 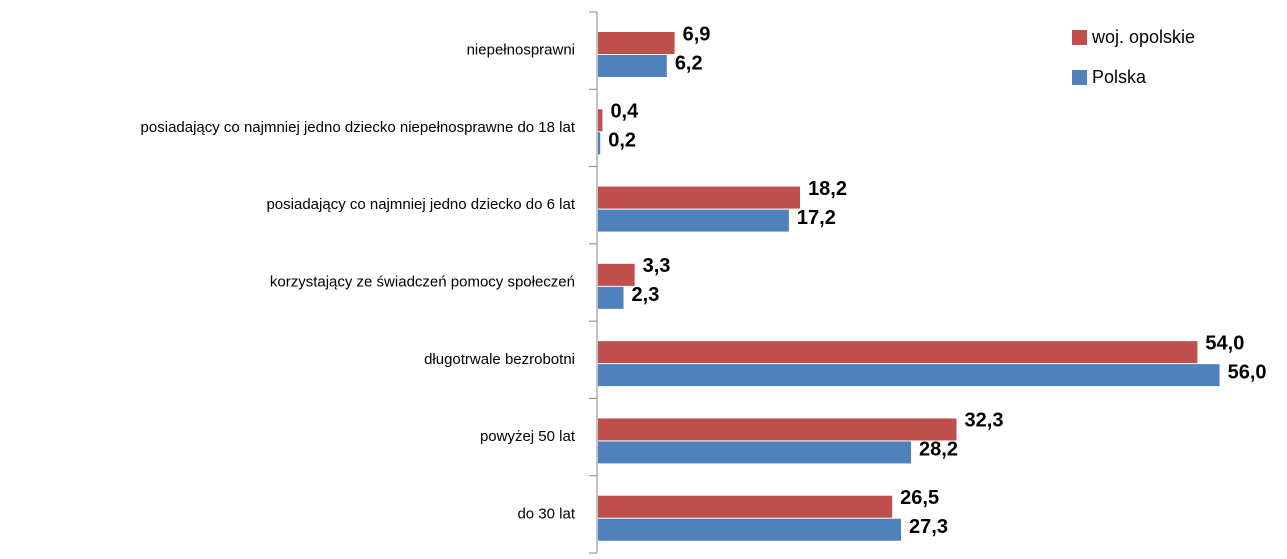 What do you see at coordinates (499, 359) in the screenshot?
I see `category-label: długotrwale bezrobotni` at bounding box center [499, 359].